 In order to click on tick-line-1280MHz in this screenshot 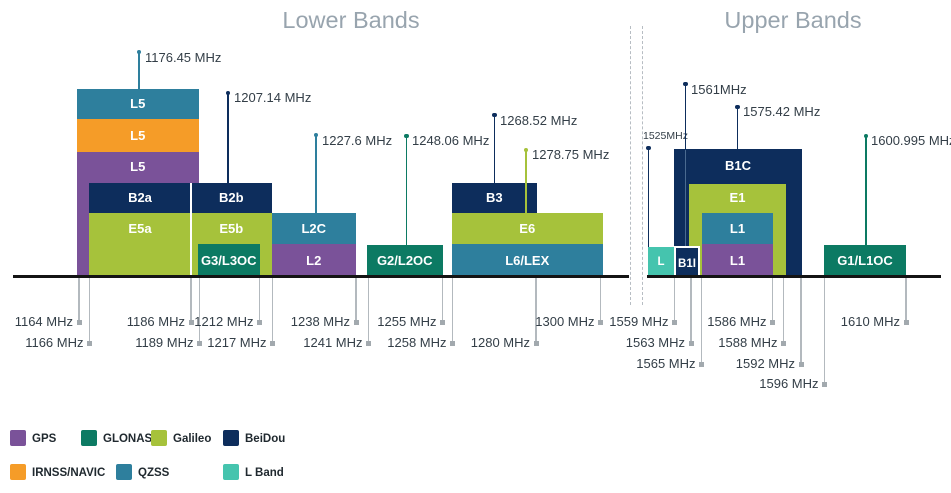, I will do `click(536, 309)`.